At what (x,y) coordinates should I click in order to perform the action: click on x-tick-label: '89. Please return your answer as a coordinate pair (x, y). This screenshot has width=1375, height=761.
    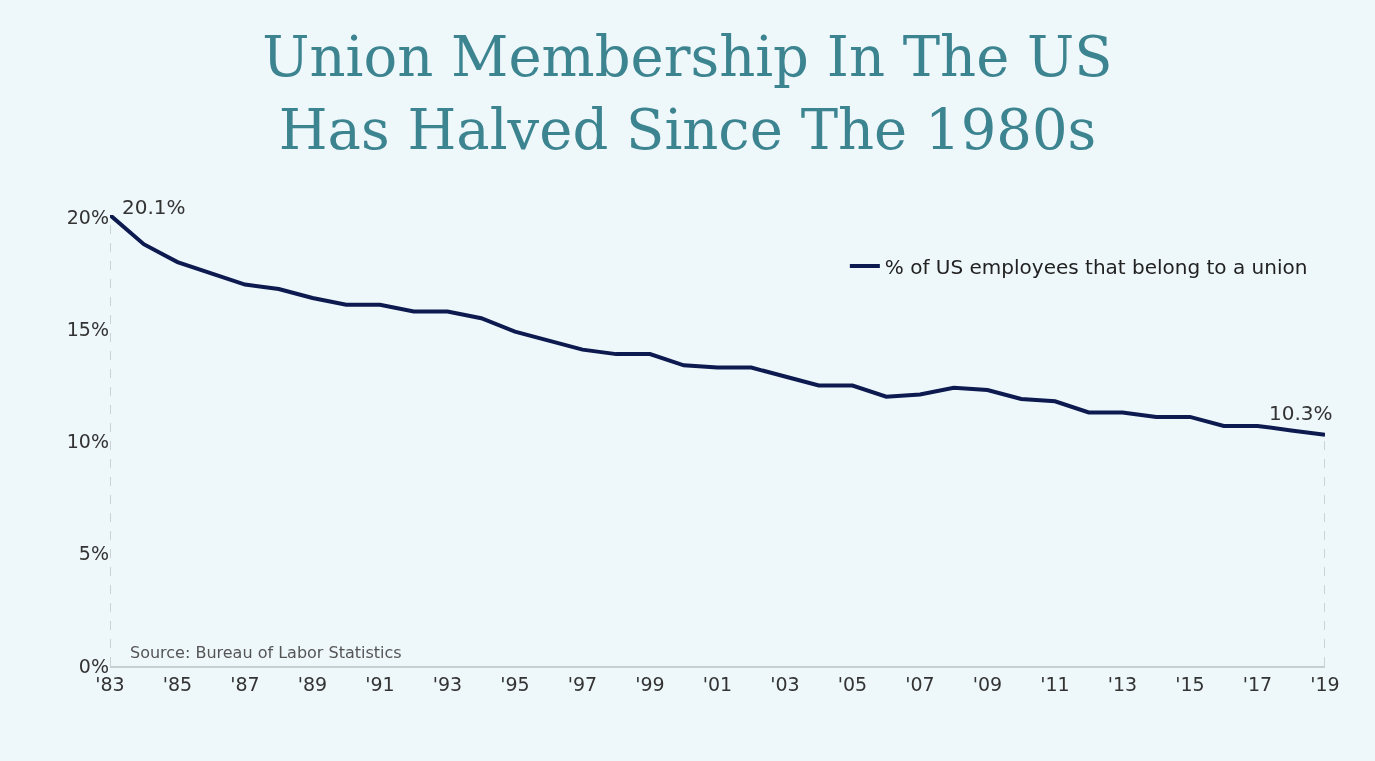
    Looking at the image, I should click on (312, 683).